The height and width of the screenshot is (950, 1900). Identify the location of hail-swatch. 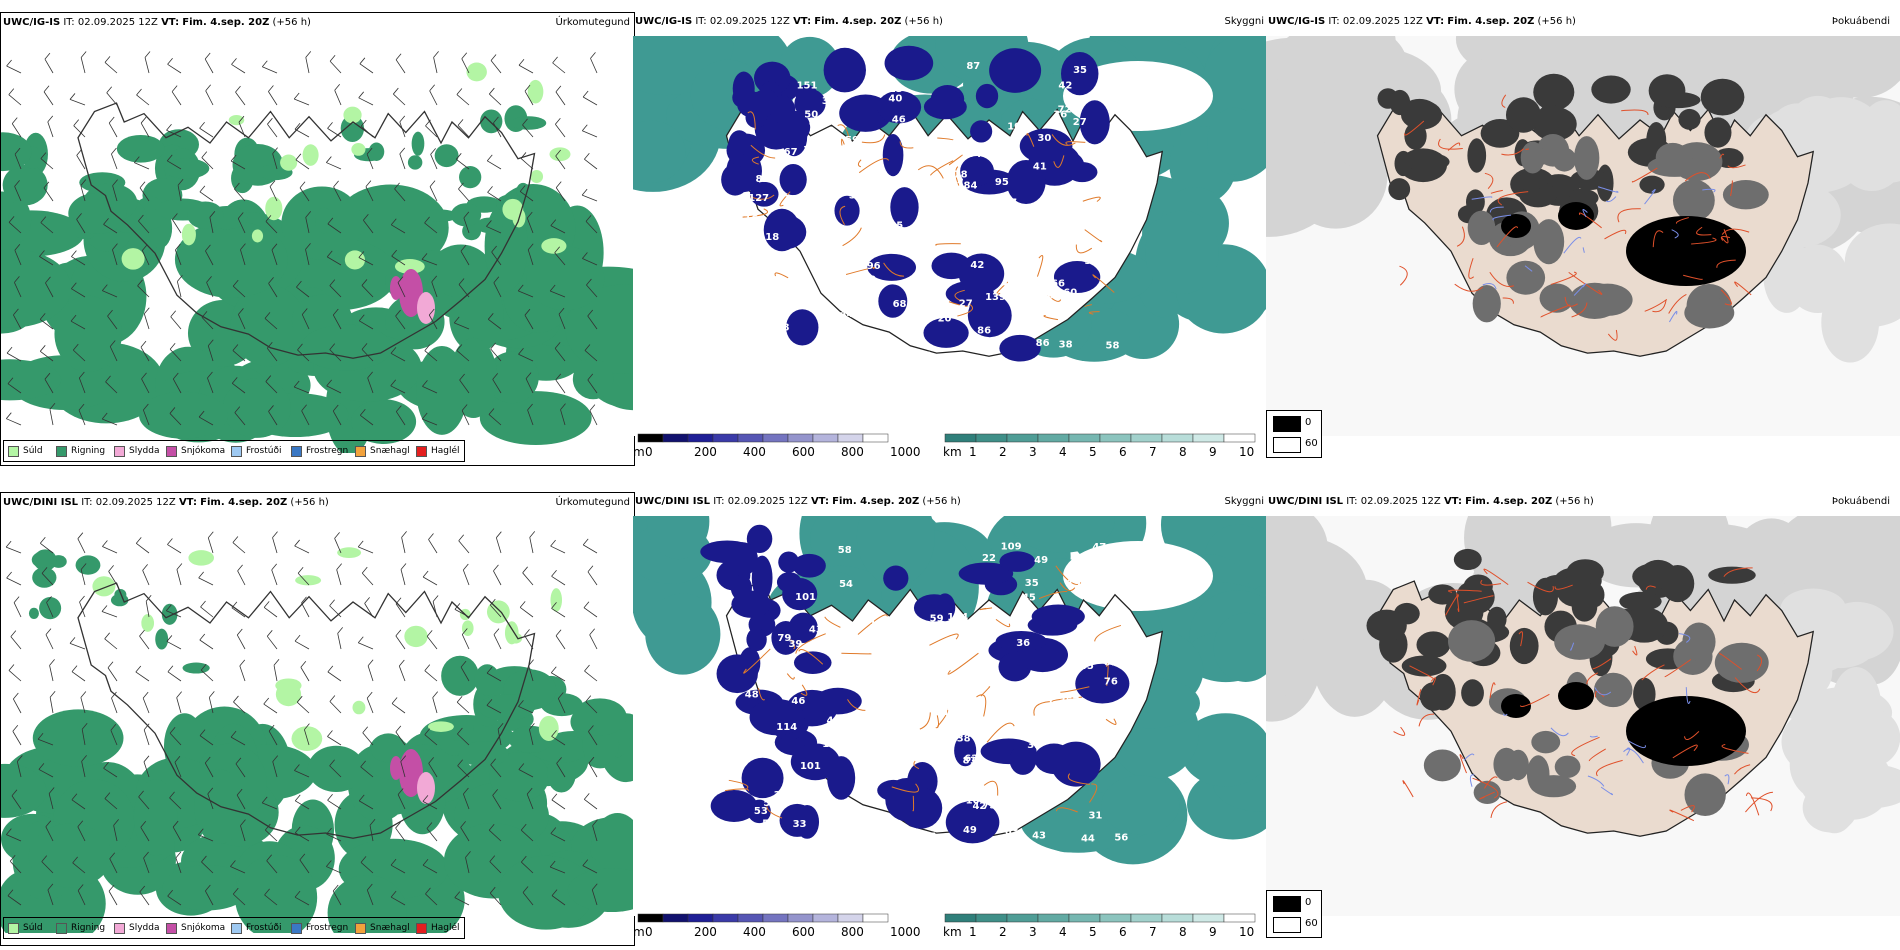
(421, 928).